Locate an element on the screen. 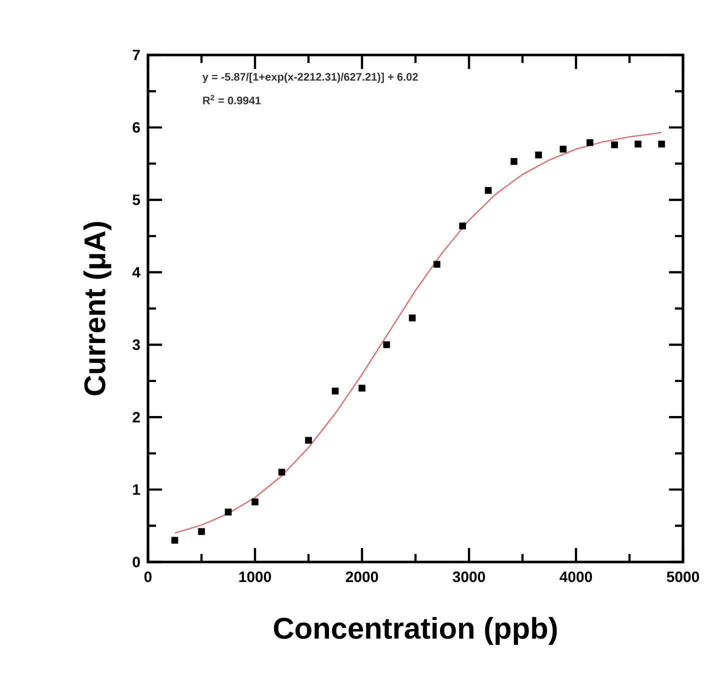  x-tick-label: 2000 is located at coordinates (362, 577).